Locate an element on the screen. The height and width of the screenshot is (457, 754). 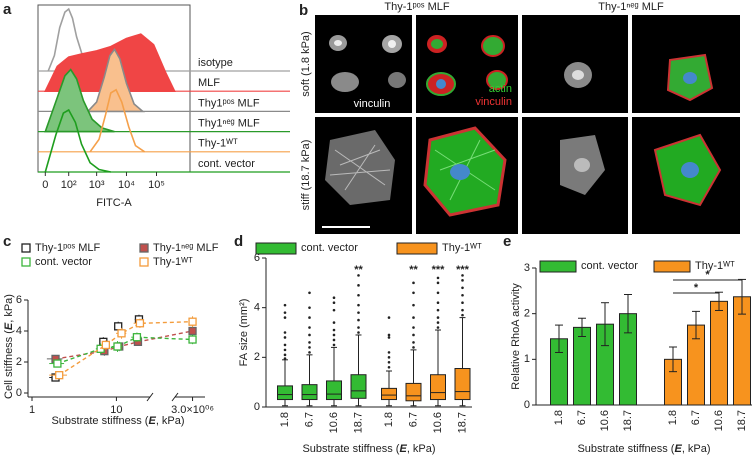
fit-line is located at coordinates (125, 348).